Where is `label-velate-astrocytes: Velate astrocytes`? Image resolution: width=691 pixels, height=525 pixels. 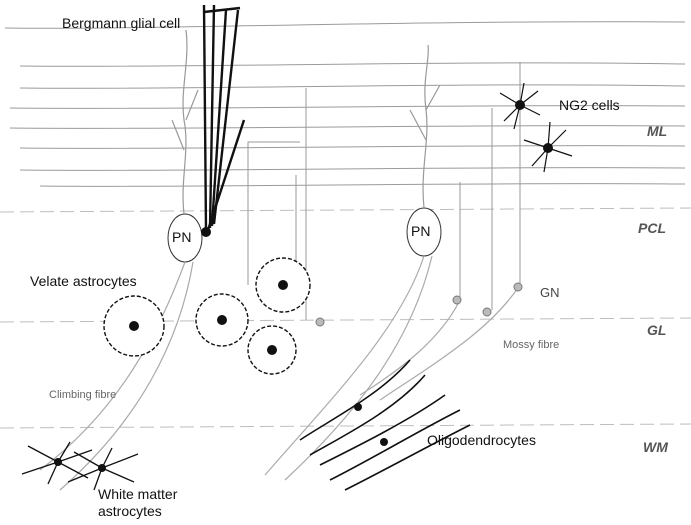 label-velate-astrocytes: Velate astrocytes is located at coordinates (83, 281).